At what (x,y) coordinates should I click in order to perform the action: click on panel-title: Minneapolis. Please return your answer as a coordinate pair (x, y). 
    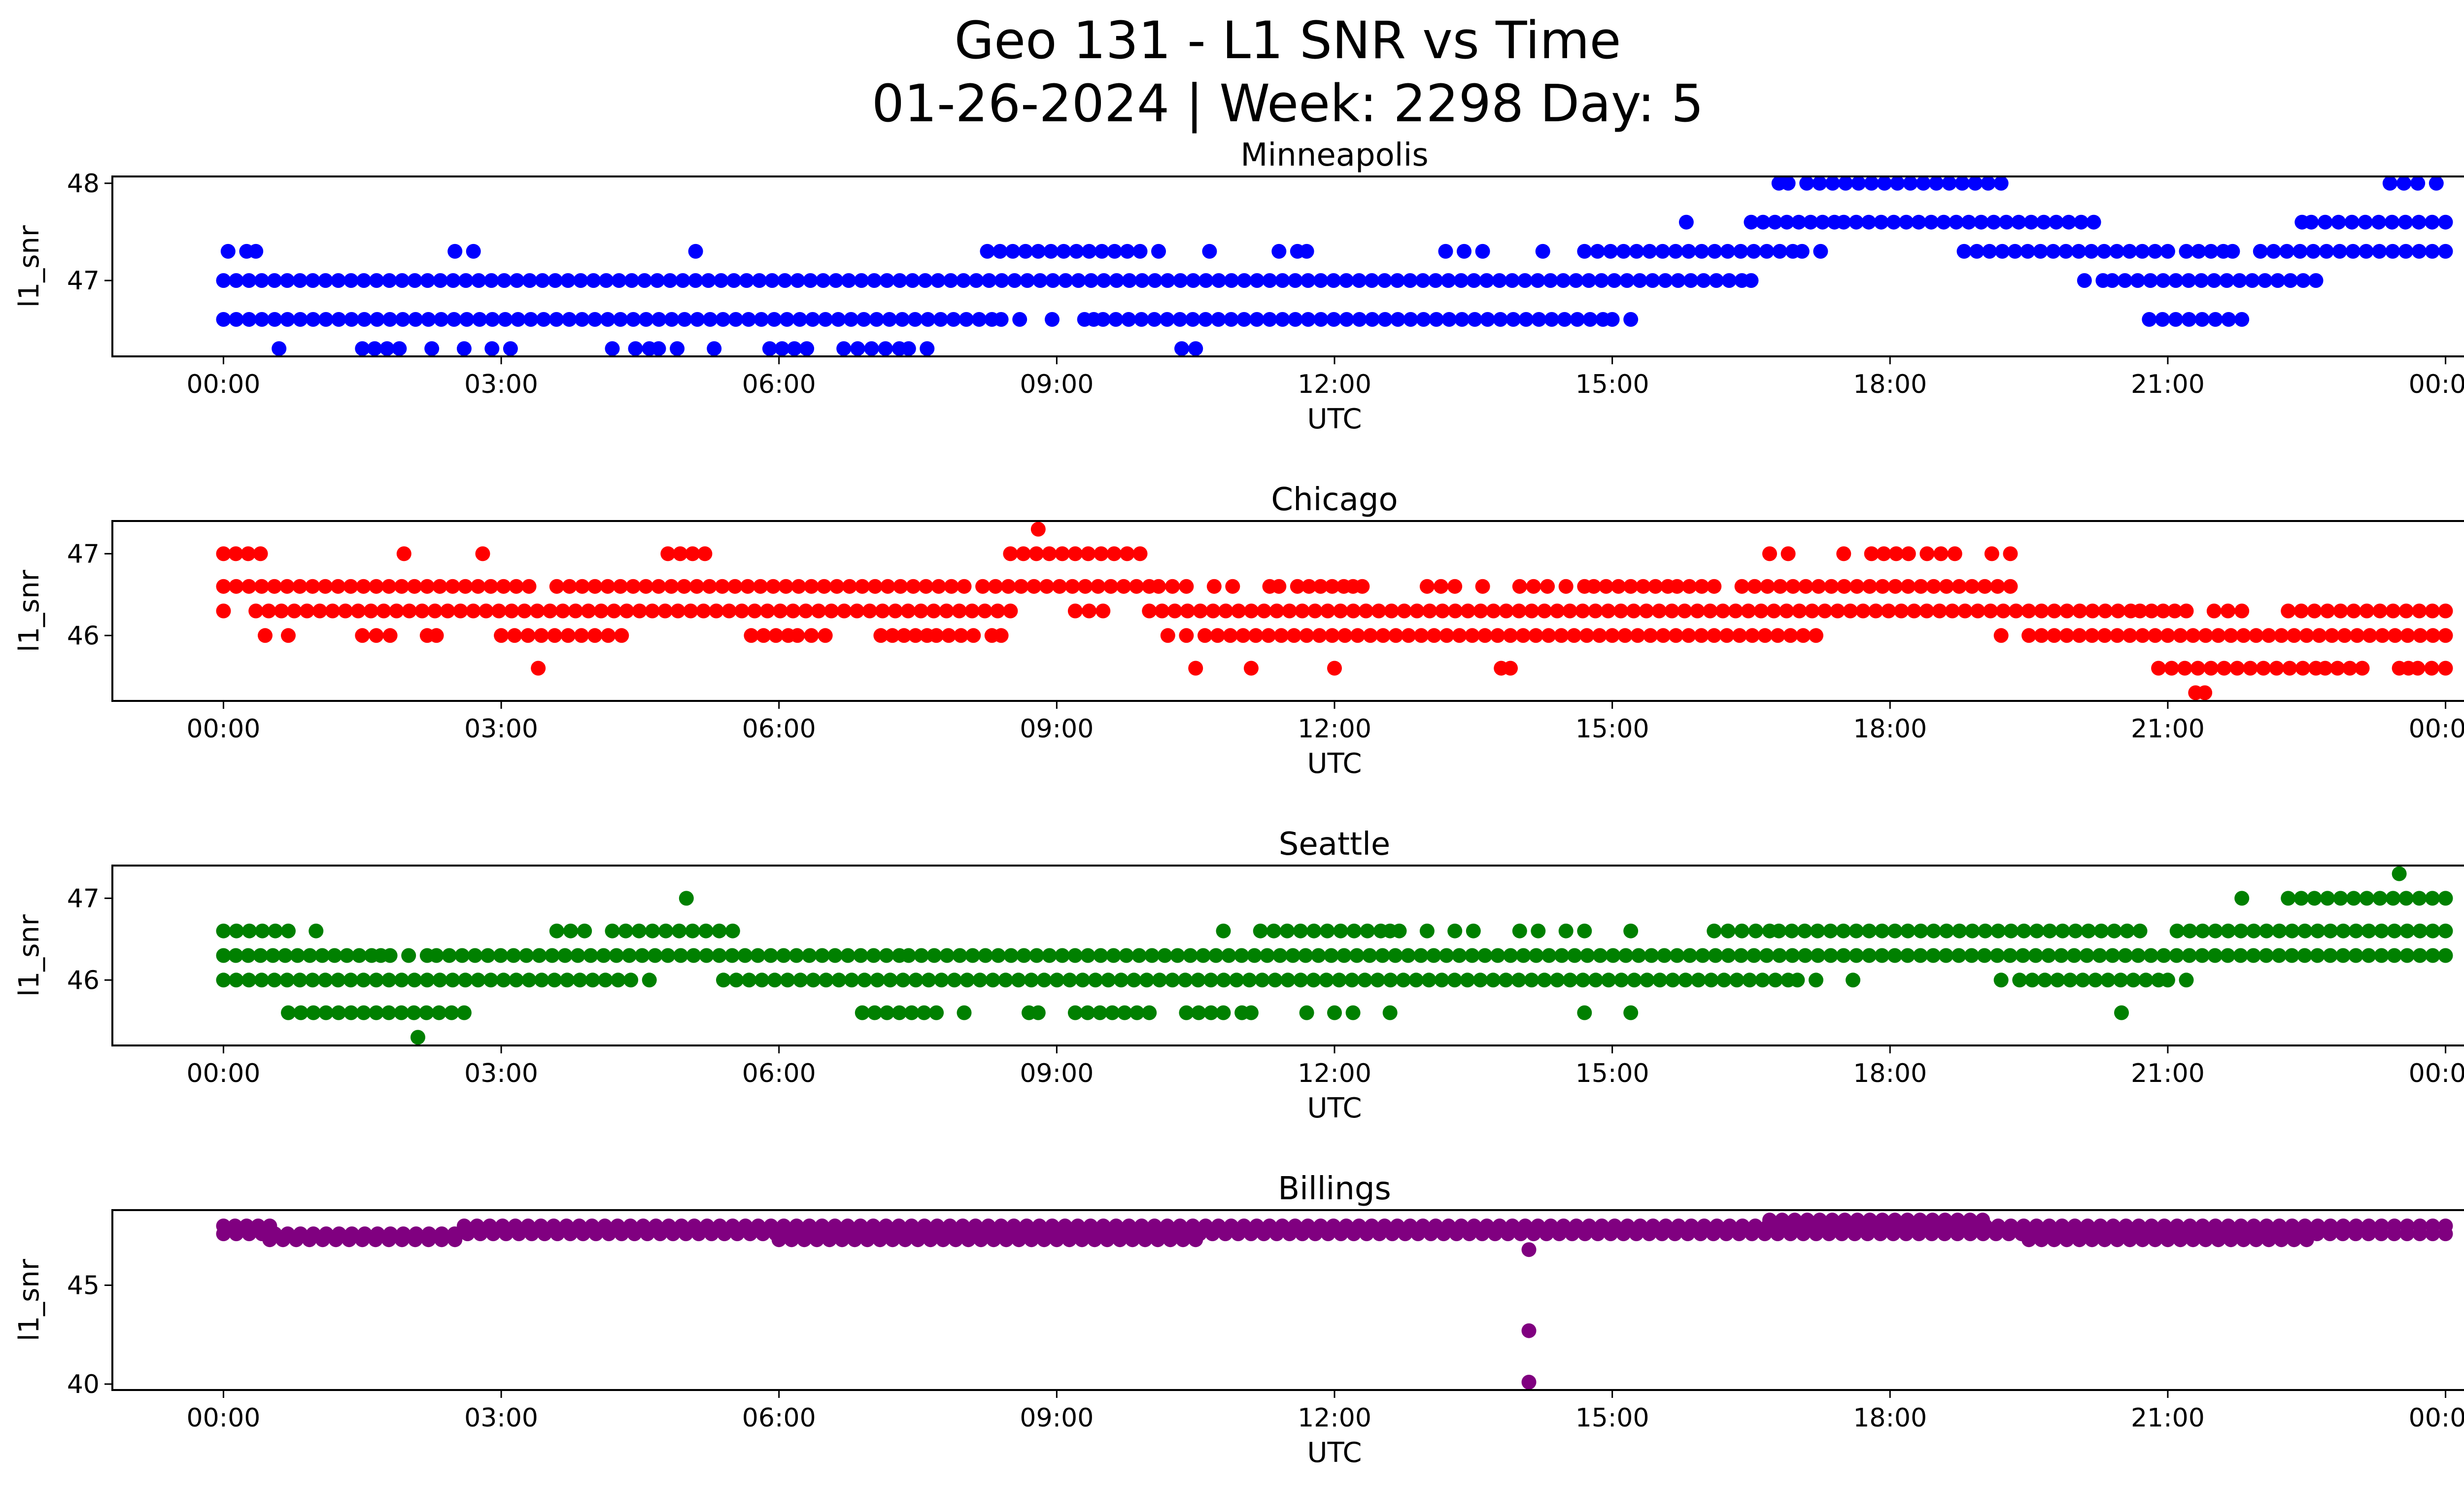
    Looking at the image, I should click on (1334, 155).